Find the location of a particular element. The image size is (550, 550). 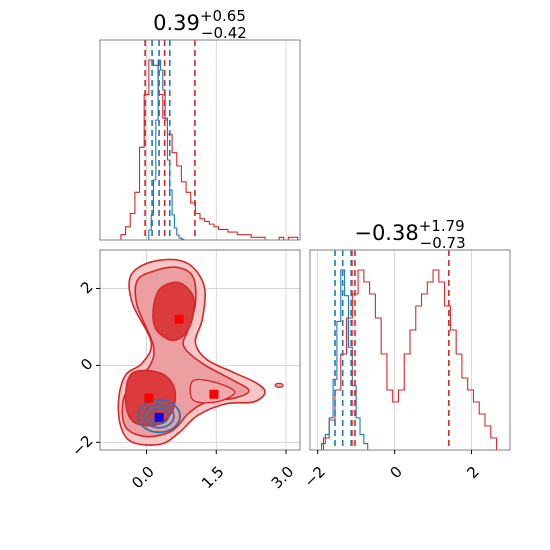

title-lower-error: −0.42 is located at coordinates (224, 33).